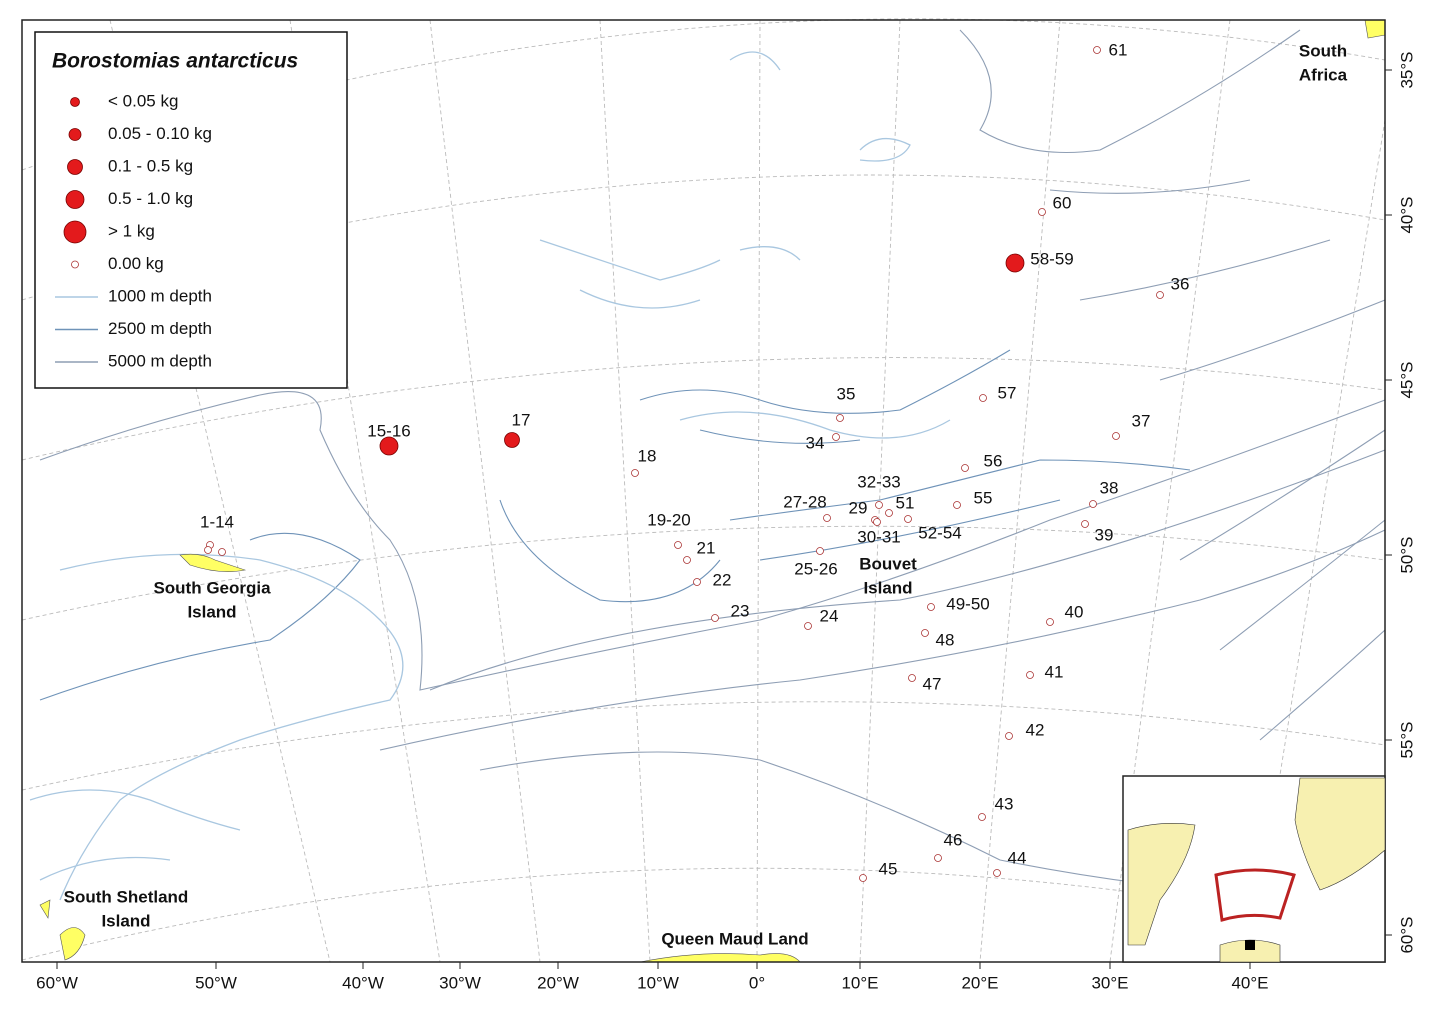  Describe the element at coordinates (150, 165) in the screenshot. I see `legend-label: 0.1 - 0.5 kg` at that location.